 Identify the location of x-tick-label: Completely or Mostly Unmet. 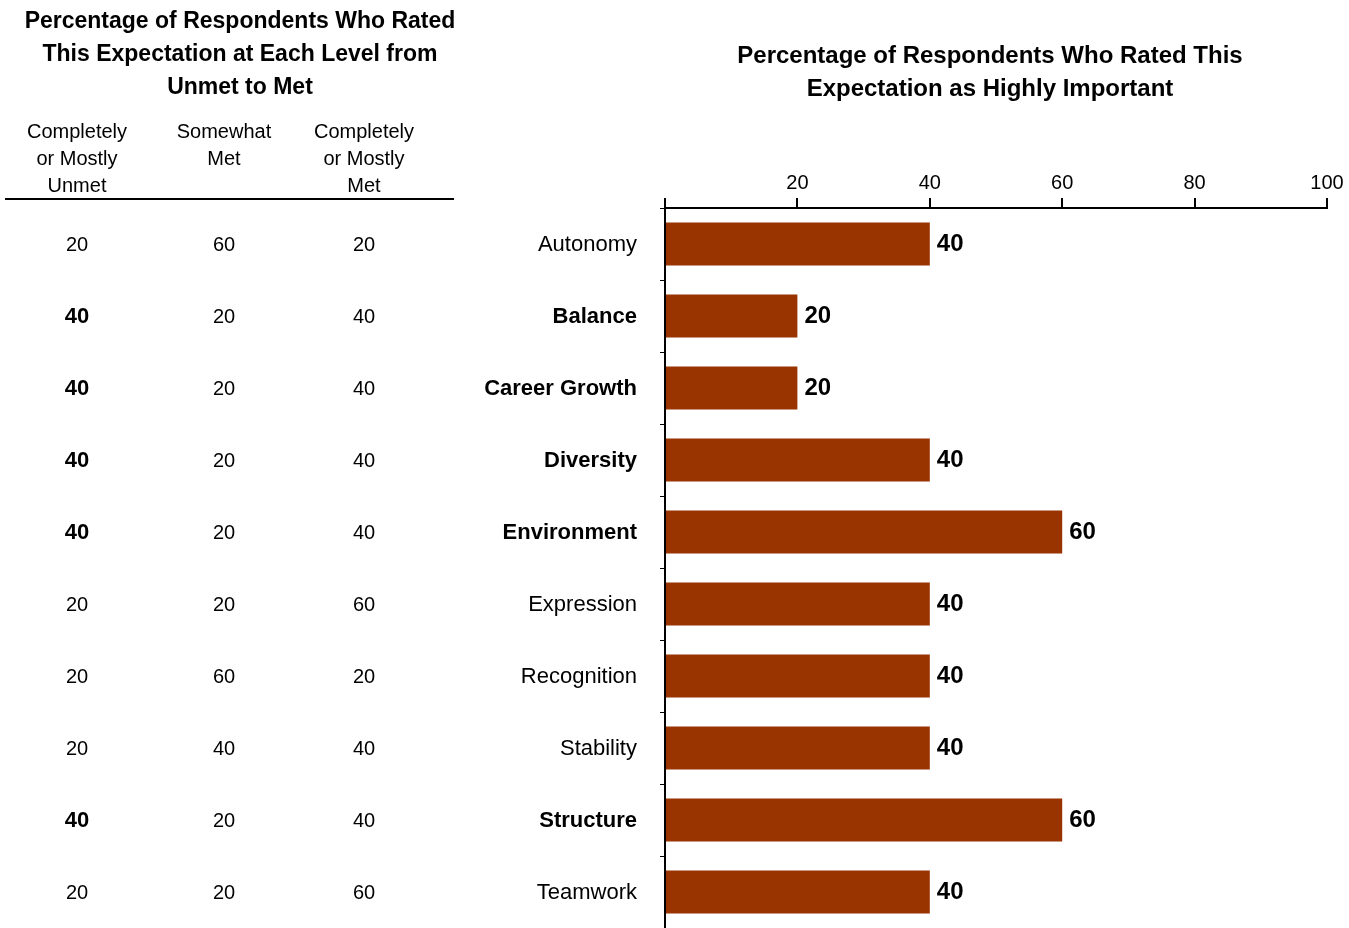
(76, 158).